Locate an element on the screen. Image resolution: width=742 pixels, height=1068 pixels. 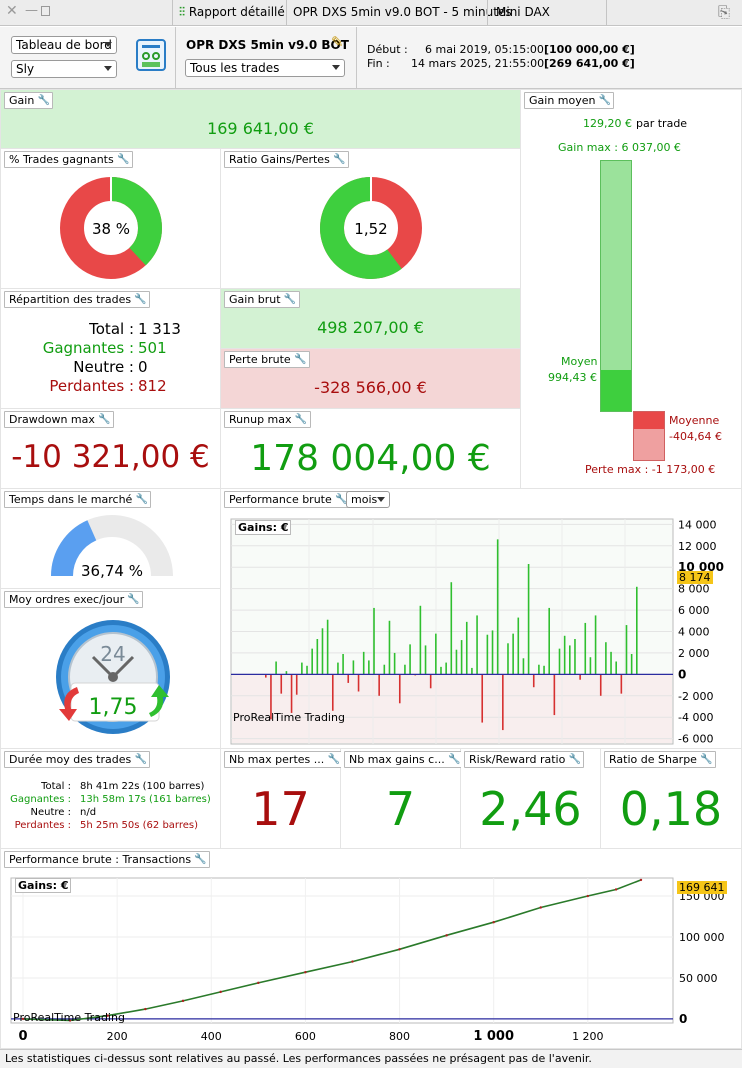
nb-max-pertes-title: Nb max pertes ... 🔧 is located at coordinates (284, 759).